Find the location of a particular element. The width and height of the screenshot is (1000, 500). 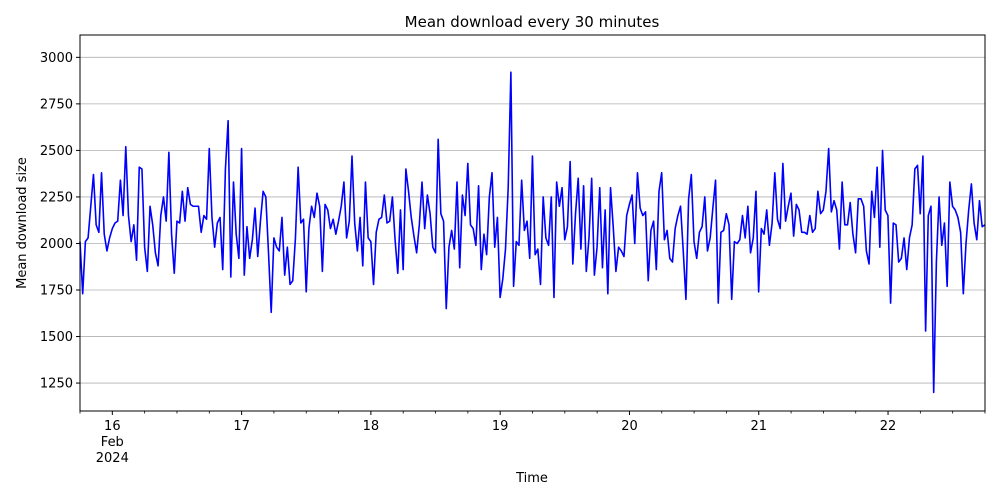

y-tick-label-2000: 2000 is located at coordinates (56, 244).